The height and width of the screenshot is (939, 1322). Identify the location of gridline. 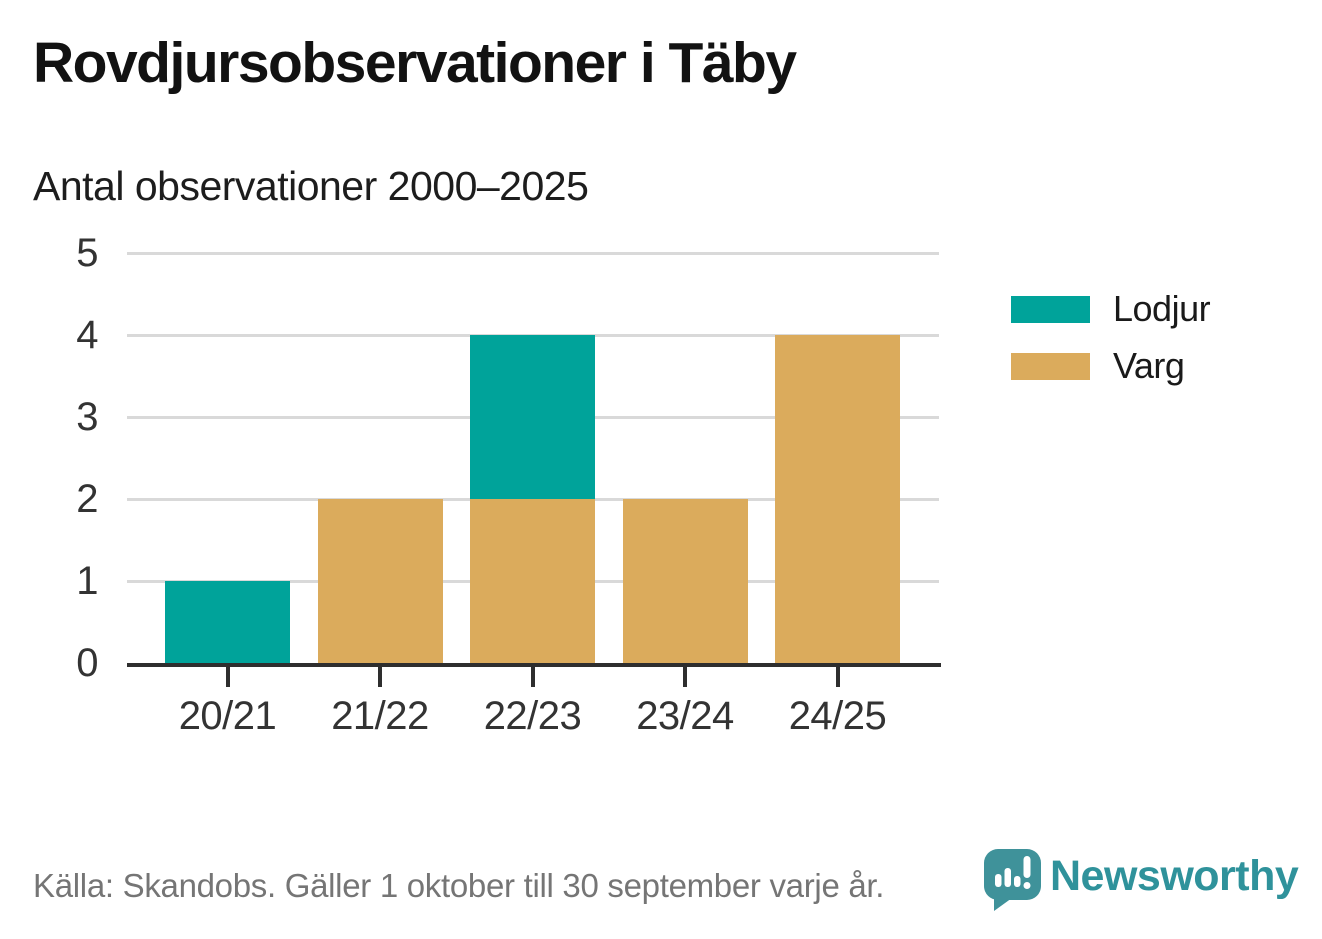
(533, 253).